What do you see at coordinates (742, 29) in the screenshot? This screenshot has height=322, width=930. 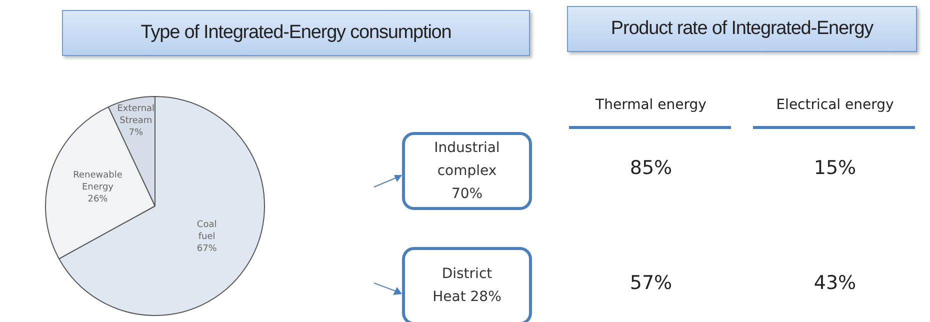 I see `text: Product rate of Integrated-Energy` at bounding box center [742, 29].